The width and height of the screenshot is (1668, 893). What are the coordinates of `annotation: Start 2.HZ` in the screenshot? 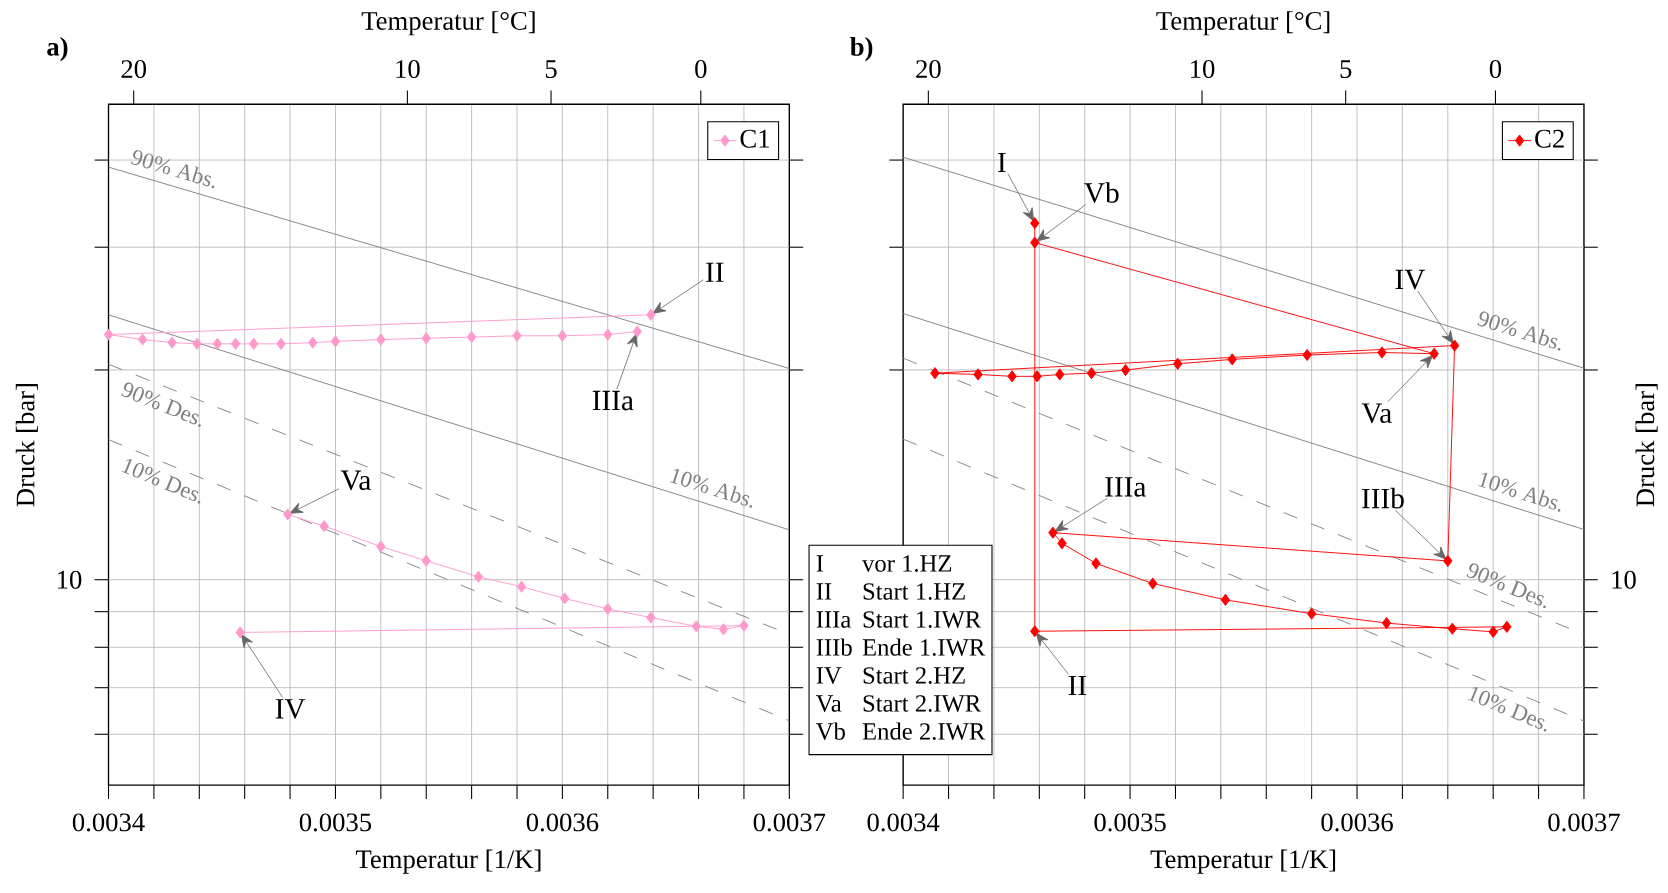 It's located at (914, 676).